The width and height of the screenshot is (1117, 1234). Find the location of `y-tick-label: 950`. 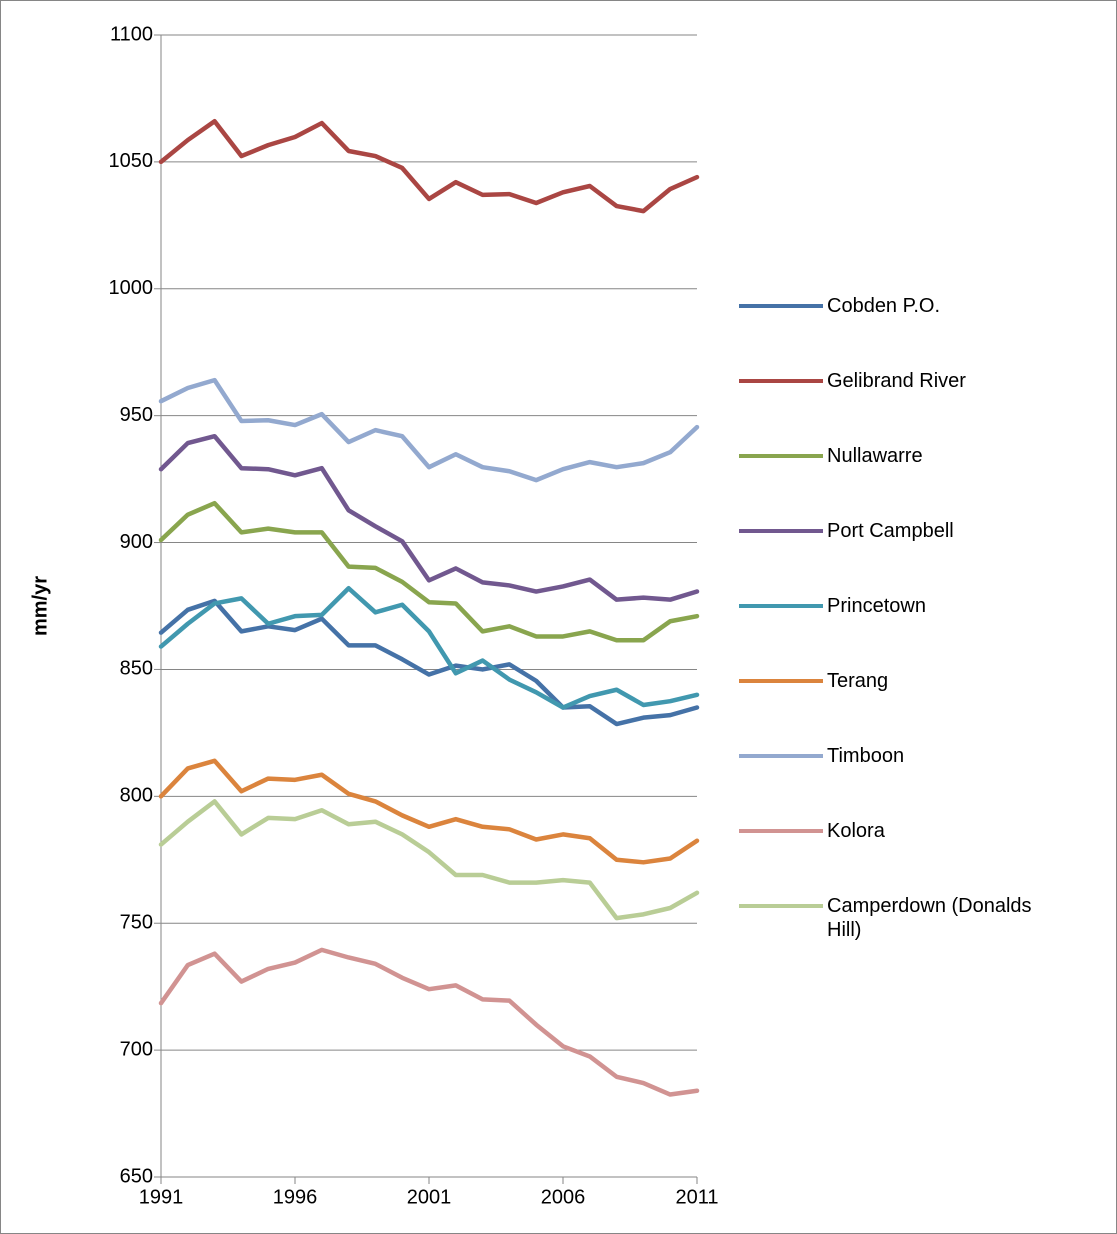

y-tick-label: 950 is located at coordinates (136, 415).